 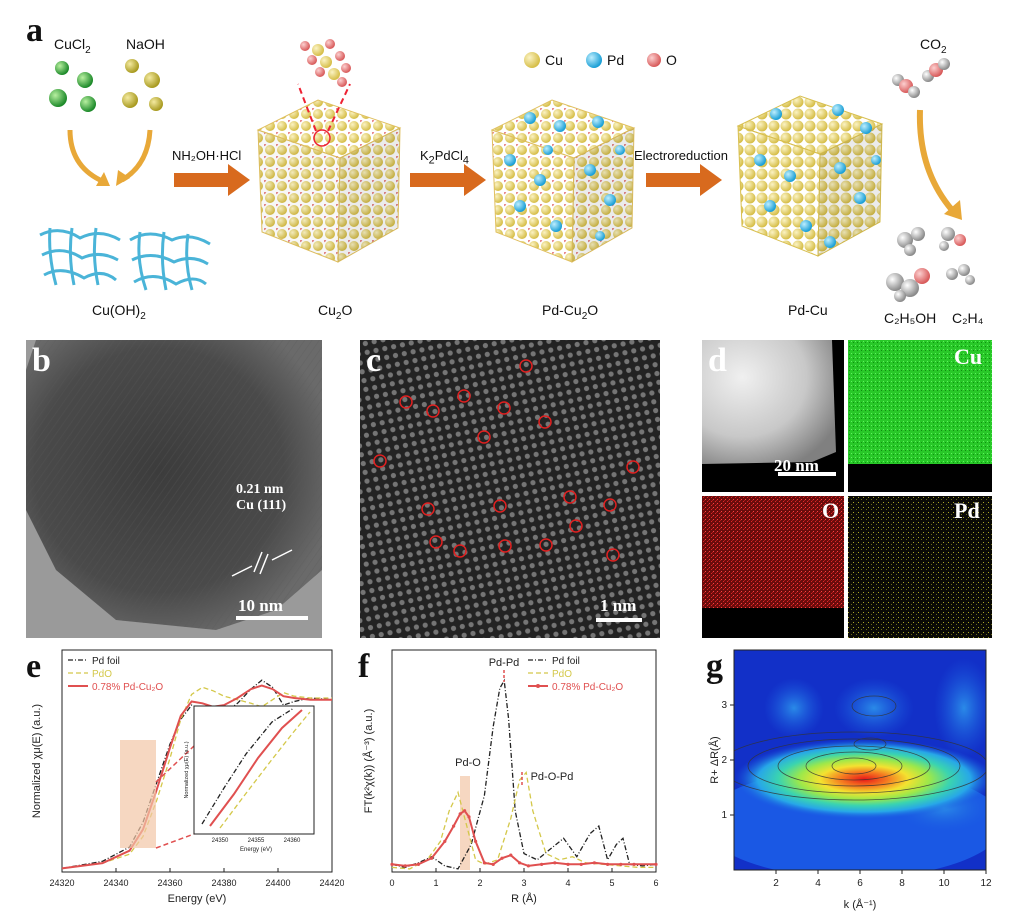 What do you see at coordinates (611, 883) in the screenshot?
I see `x-tick-label: 5` at bounding box center [611, 883].